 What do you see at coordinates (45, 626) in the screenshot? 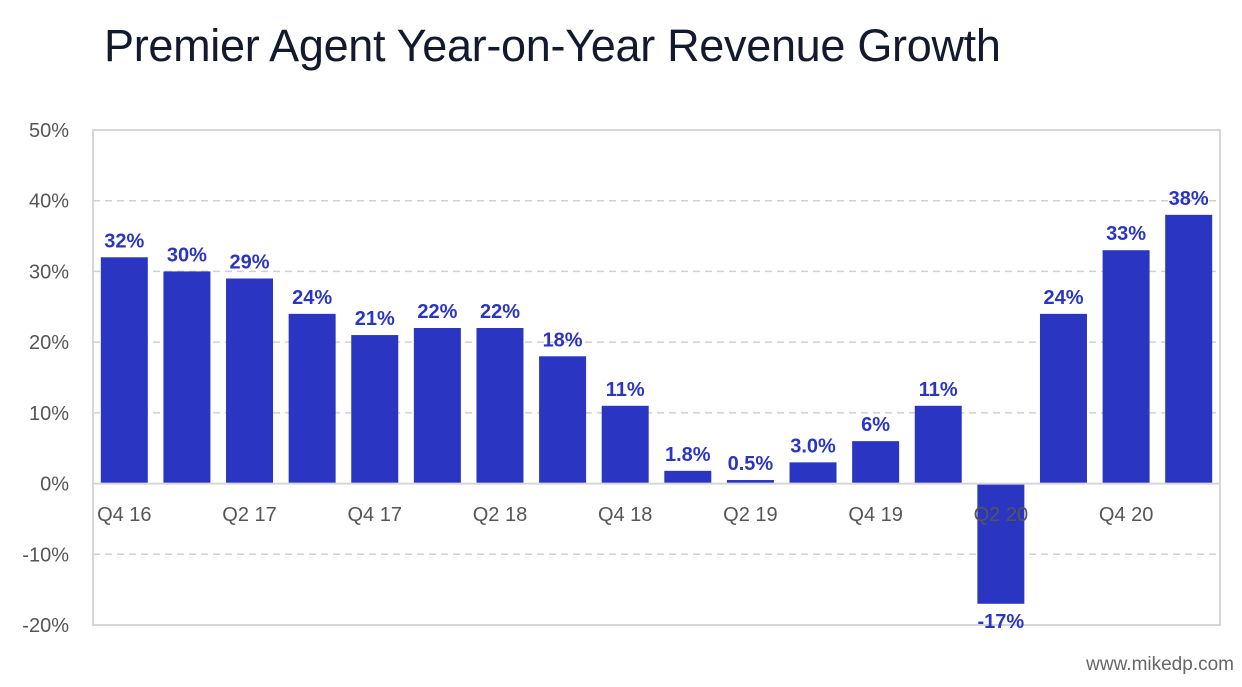
I see `y-tick-label: -20%` at bounding box center [45, 626].